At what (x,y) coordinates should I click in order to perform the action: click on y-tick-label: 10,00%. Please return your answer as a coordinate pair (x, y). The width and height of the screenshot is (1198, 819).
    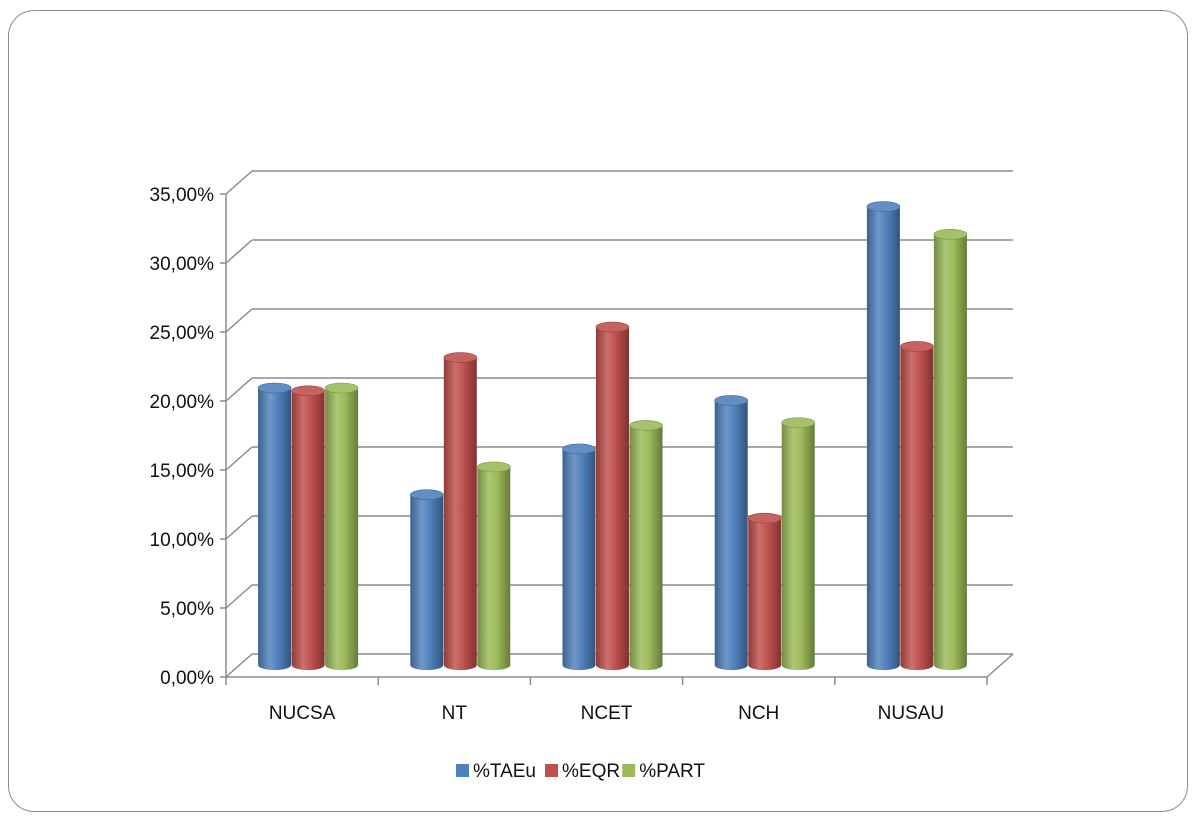
    Looking at the image, I should click on (182, 540).